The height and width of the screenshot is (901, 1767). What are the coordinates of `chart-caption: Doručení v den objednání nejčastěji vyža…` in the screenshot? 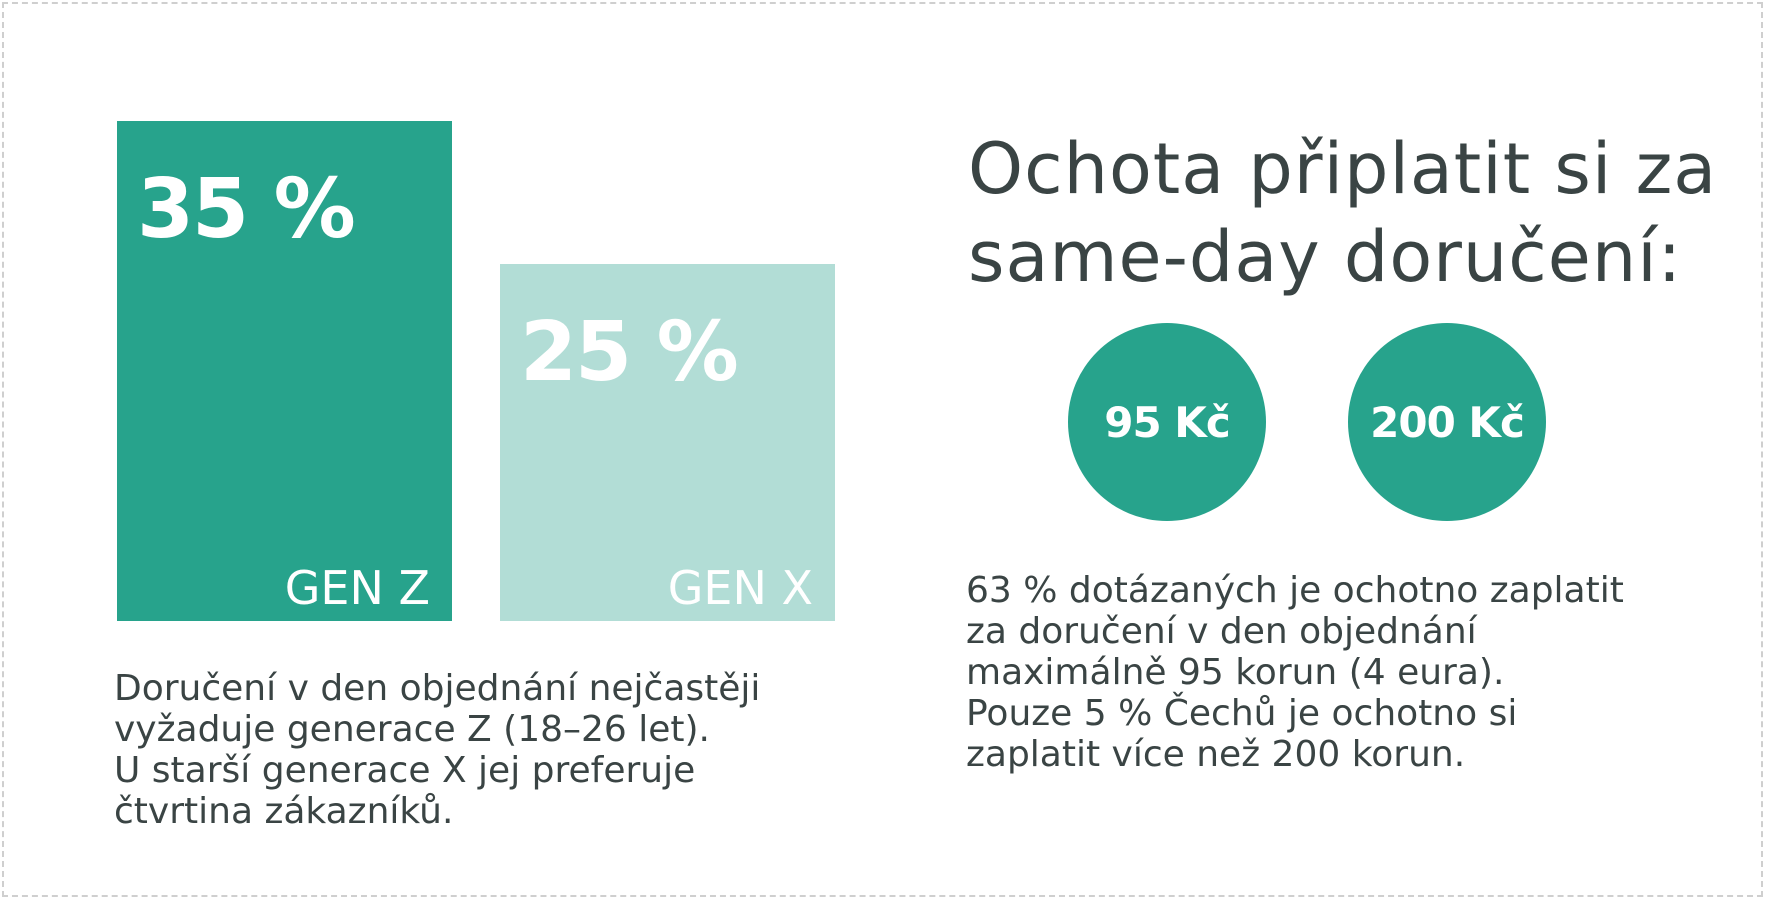 It's located at (437, 750).